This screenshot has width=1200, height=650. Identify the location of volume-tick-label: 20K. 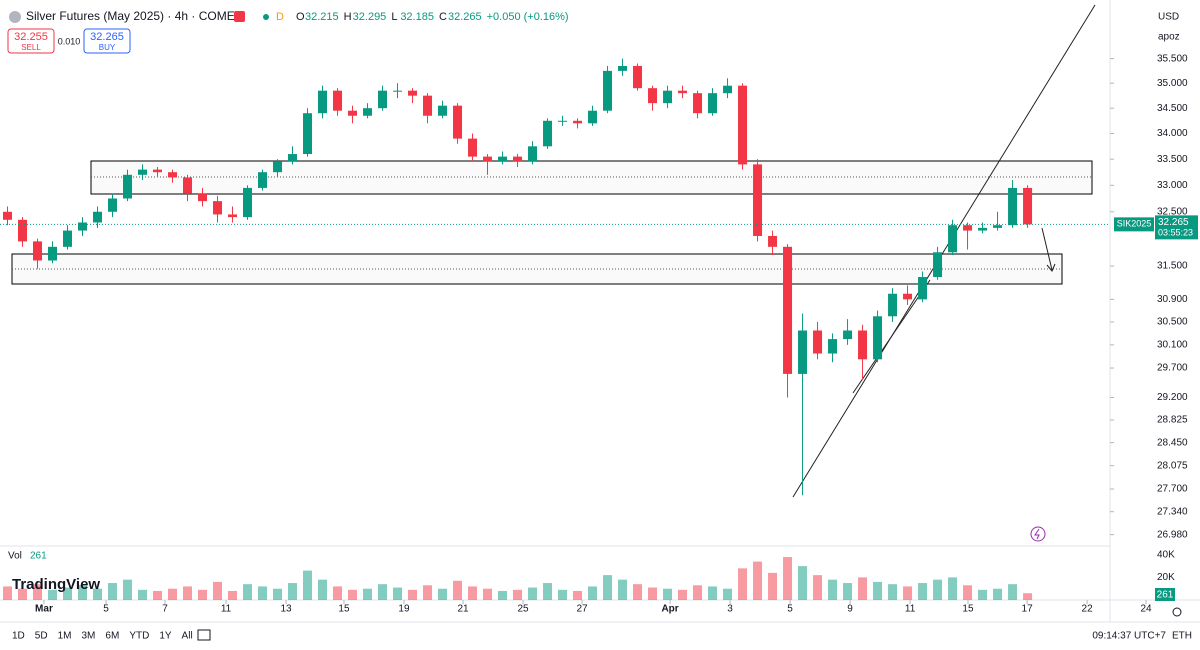
(1166, 577).